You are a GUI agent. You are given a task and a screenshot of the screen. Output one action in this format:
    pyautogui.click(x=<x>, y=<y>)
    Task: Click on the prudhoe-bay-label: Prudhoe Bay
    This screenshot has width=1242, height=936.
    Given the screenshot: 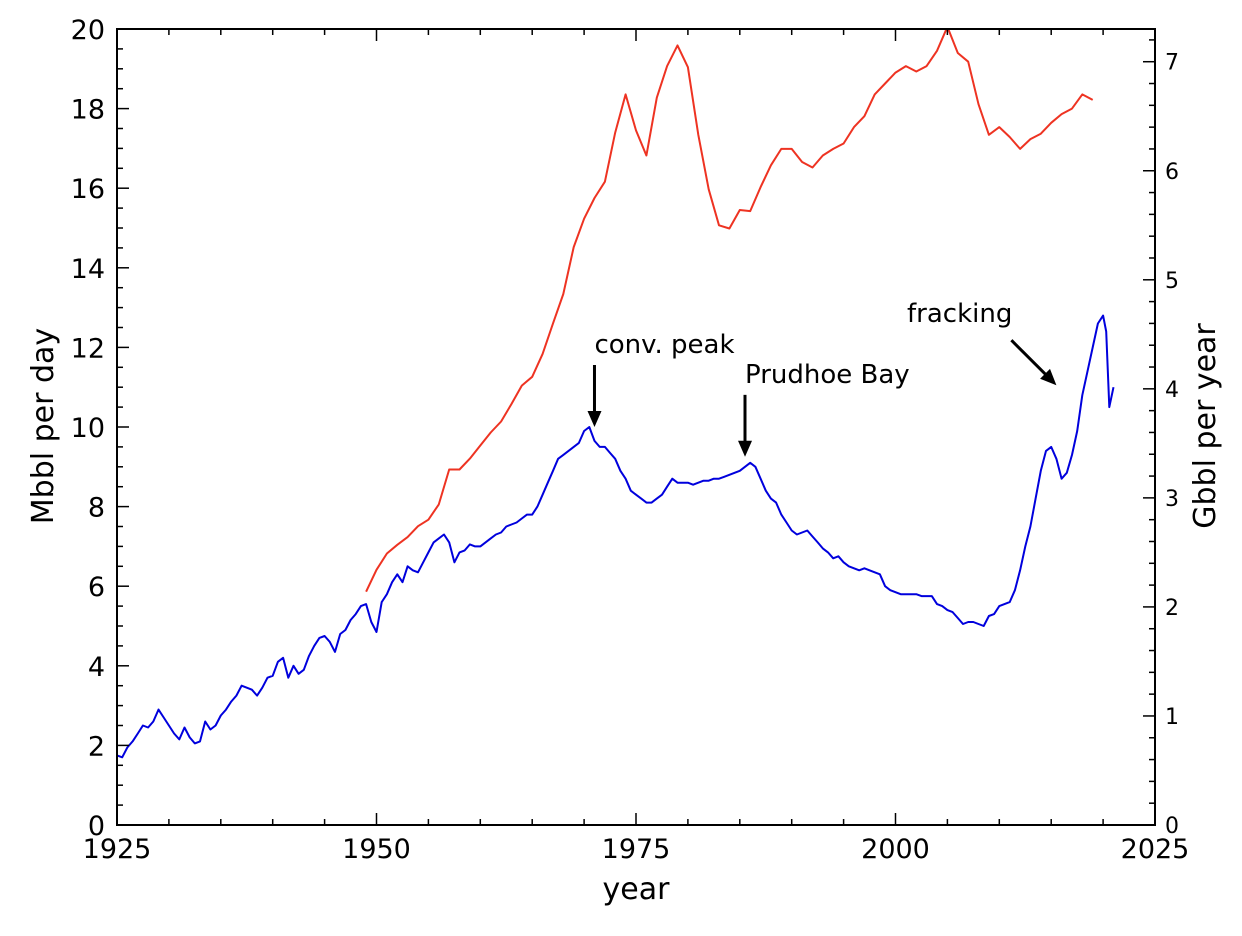 What is the action you would take?
    pyautogui.click(x=827, y=375)
    